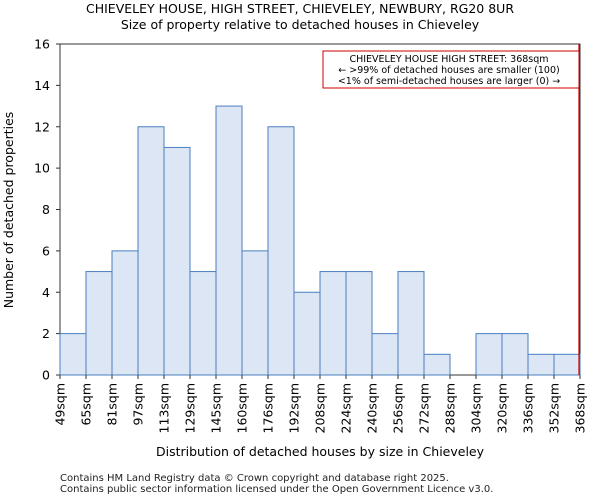 The image size is (600, 500). I want to click on y-tick-label: 0, so click(46, 375).